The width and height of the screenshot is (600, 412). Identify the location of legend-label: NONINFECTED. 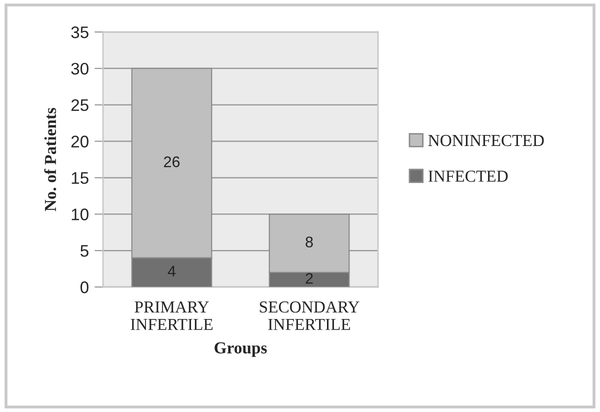
(486, 140).